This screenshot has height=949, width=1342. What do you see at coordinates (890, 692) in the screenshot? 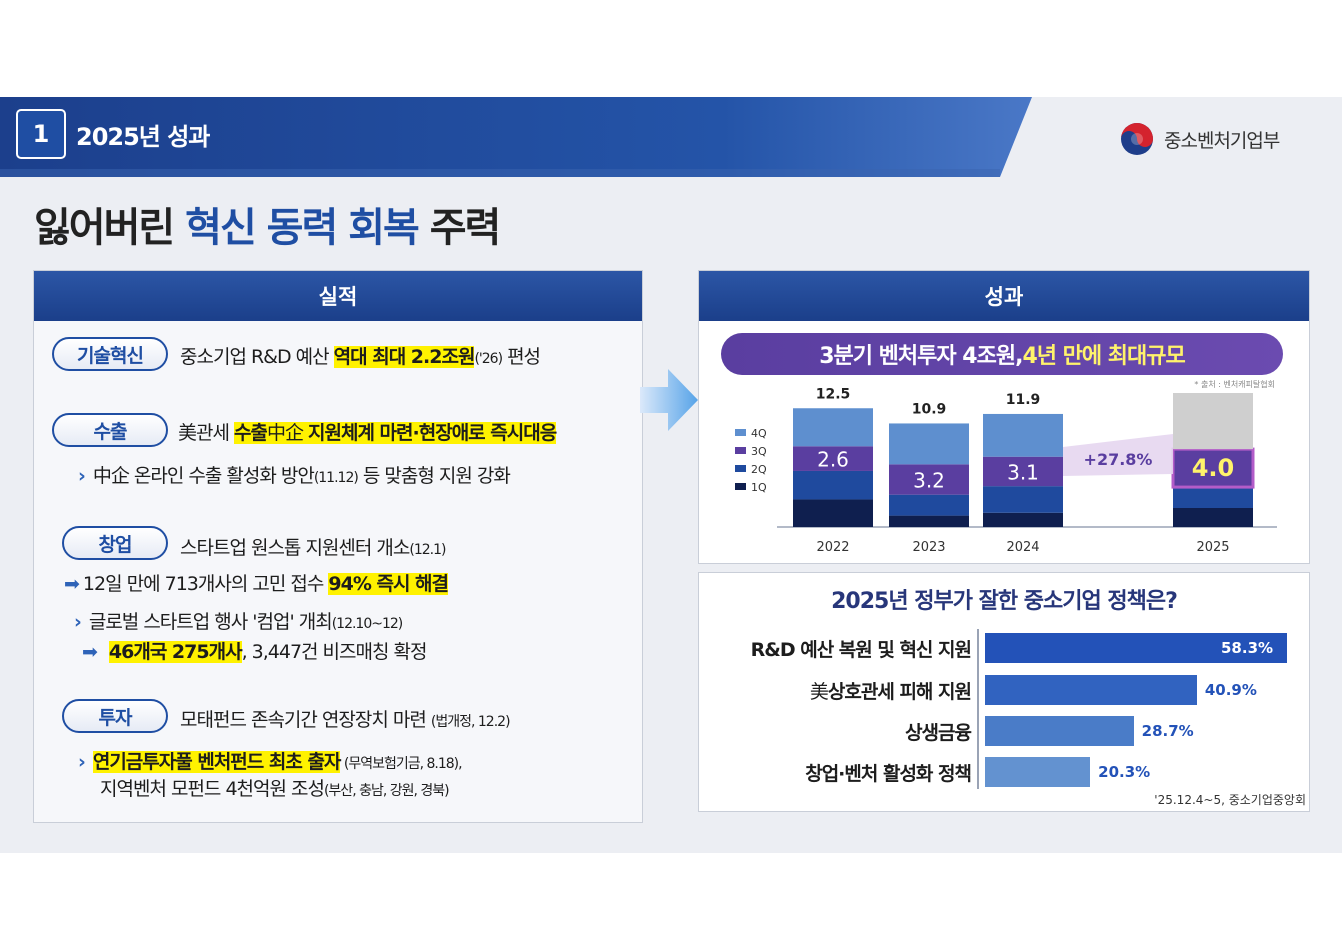
I see `survey-label-tariff: 美상호관세 피해 지원` at bounding box center [890, 692].